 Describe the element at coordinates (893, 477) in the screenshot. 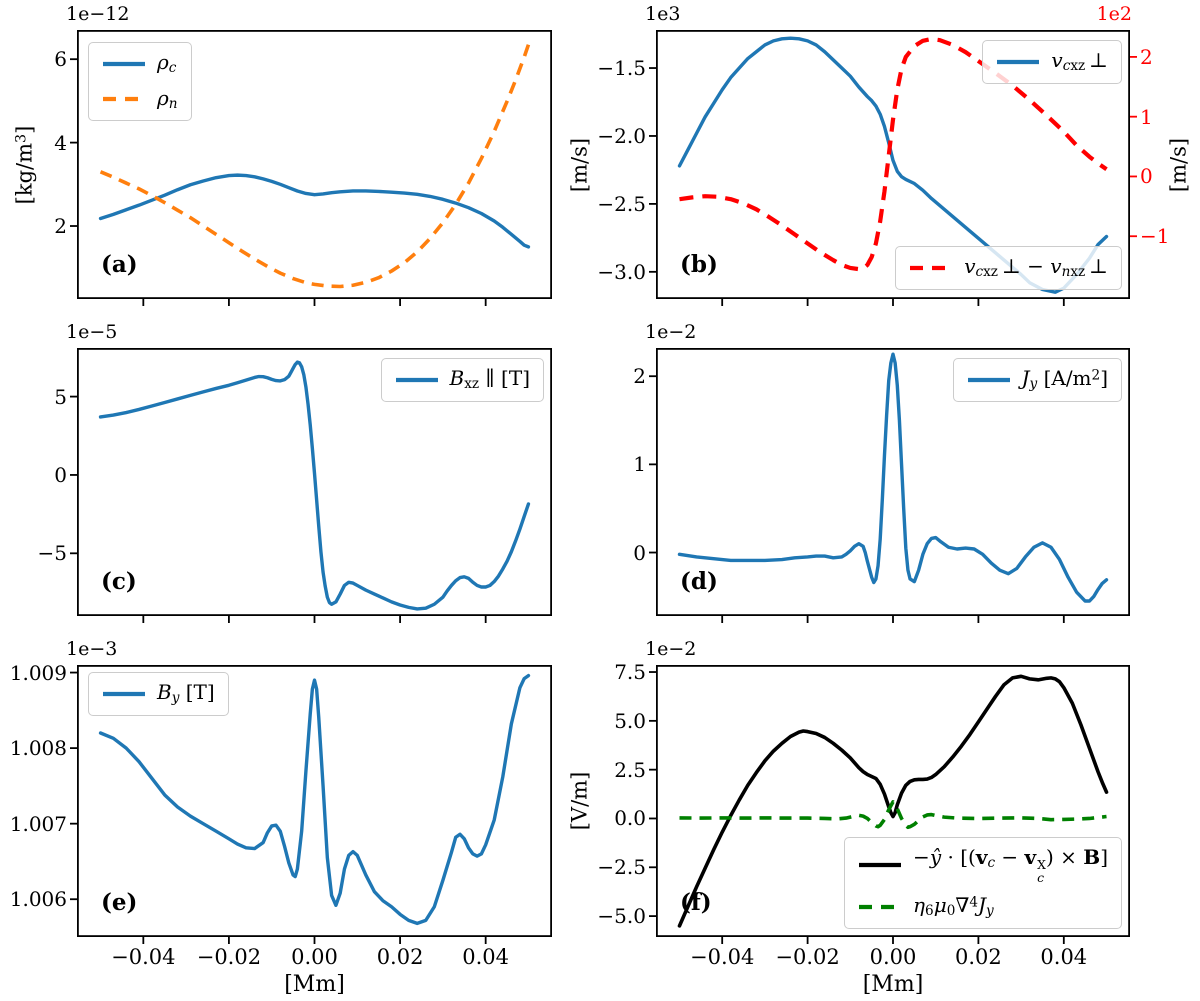

I see `series-J-y` at that location.